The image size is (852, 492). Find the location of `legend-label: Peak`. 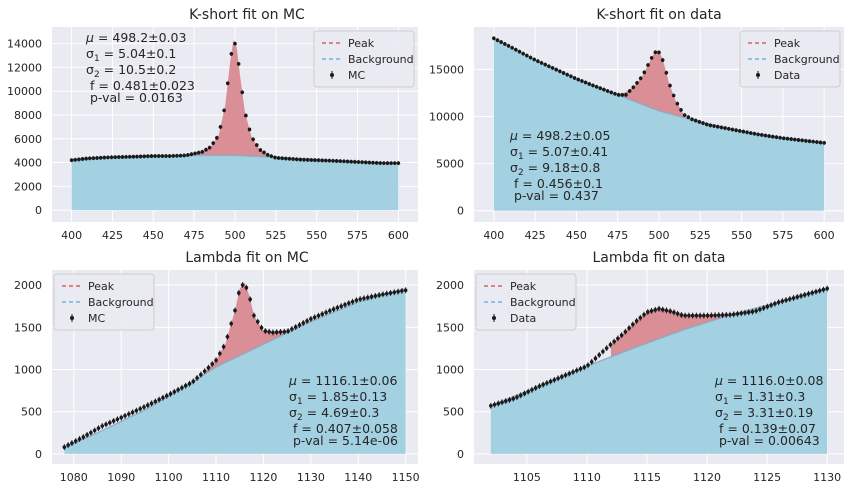

legend-label: Peak is located at coordinates (523, 286).